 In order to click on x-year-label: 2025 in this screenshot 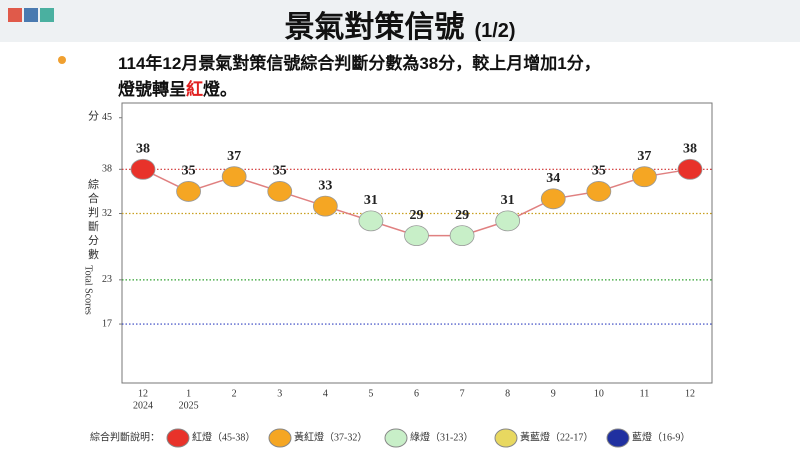, I will do `click(189, 405)`.